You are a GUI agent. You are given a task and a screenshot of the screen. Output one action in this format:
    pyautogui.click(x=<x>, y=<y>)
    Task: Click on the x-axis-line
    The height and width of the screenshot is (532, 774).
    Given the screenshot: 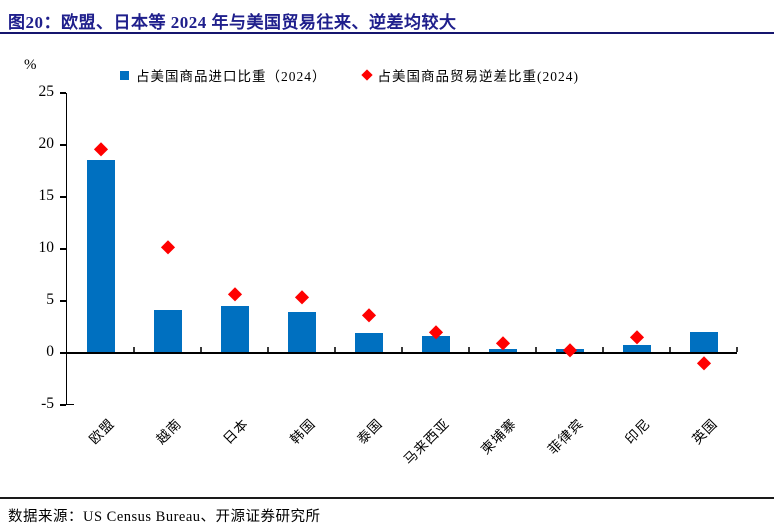 What is the action you would take?
    pyautogui.click(x=401, y=353)
    